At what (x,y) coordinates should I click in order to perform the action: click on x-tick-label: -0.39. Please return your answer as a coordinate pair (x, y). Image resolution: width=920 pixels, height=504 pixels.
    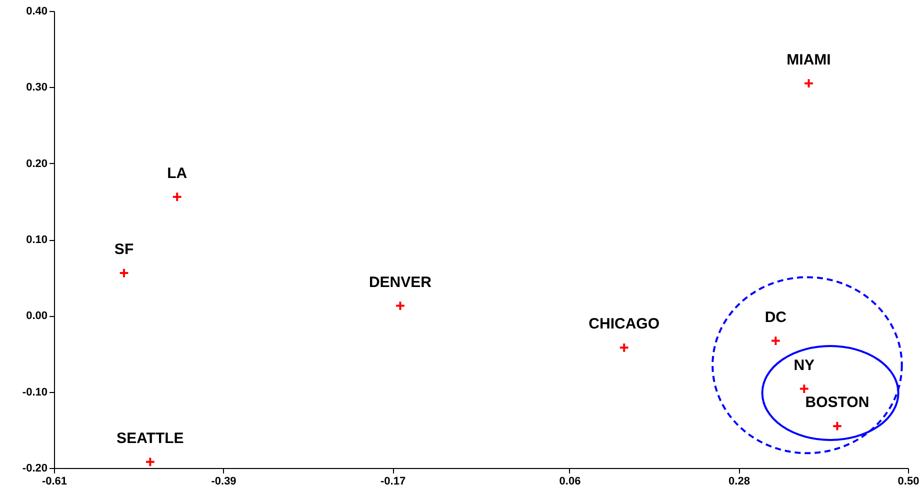
    Looking at the image, I should click on (223, 482).